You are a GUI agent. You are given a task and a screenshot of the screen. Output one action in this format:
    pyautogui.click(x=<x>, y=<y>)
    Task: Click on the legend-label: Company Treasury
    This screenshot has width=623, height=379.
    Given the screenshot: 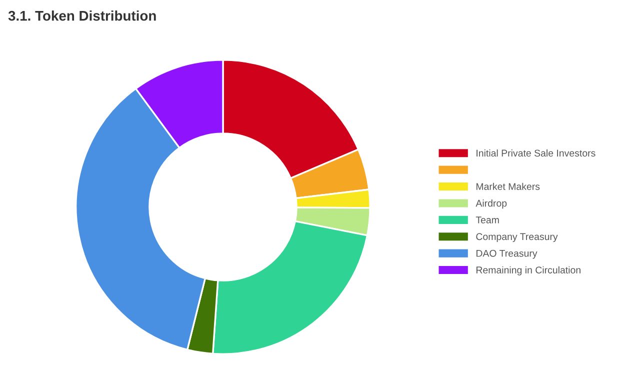 What is the action you would take?
    pyautogui.click(x=517, y=237)
    